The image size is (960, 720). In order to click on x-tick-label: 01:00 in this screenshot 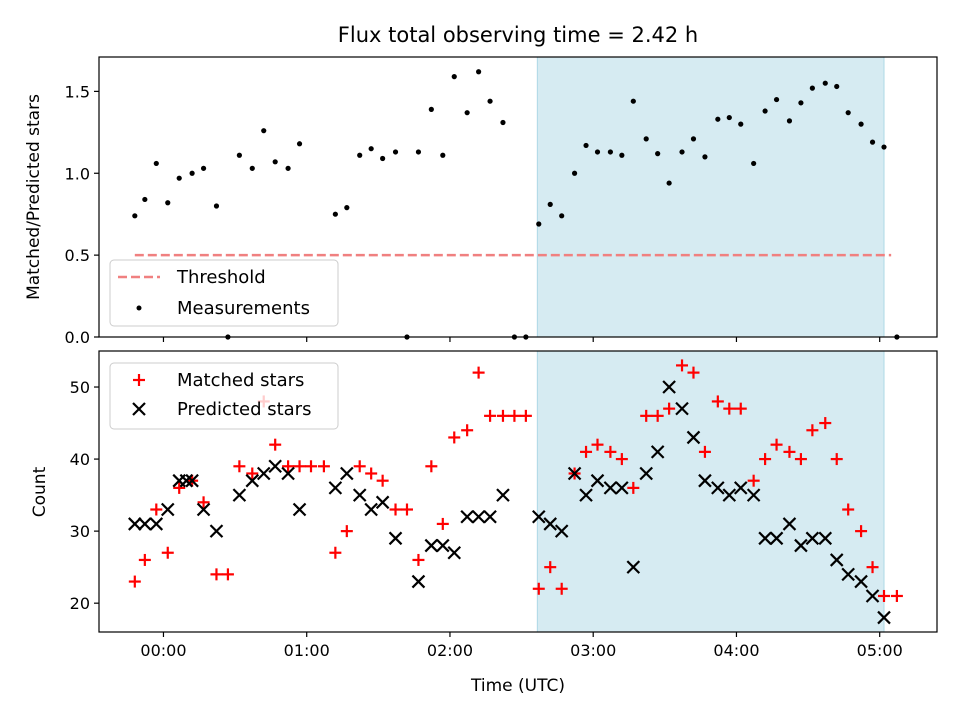, I will do `click(307, 650)`.